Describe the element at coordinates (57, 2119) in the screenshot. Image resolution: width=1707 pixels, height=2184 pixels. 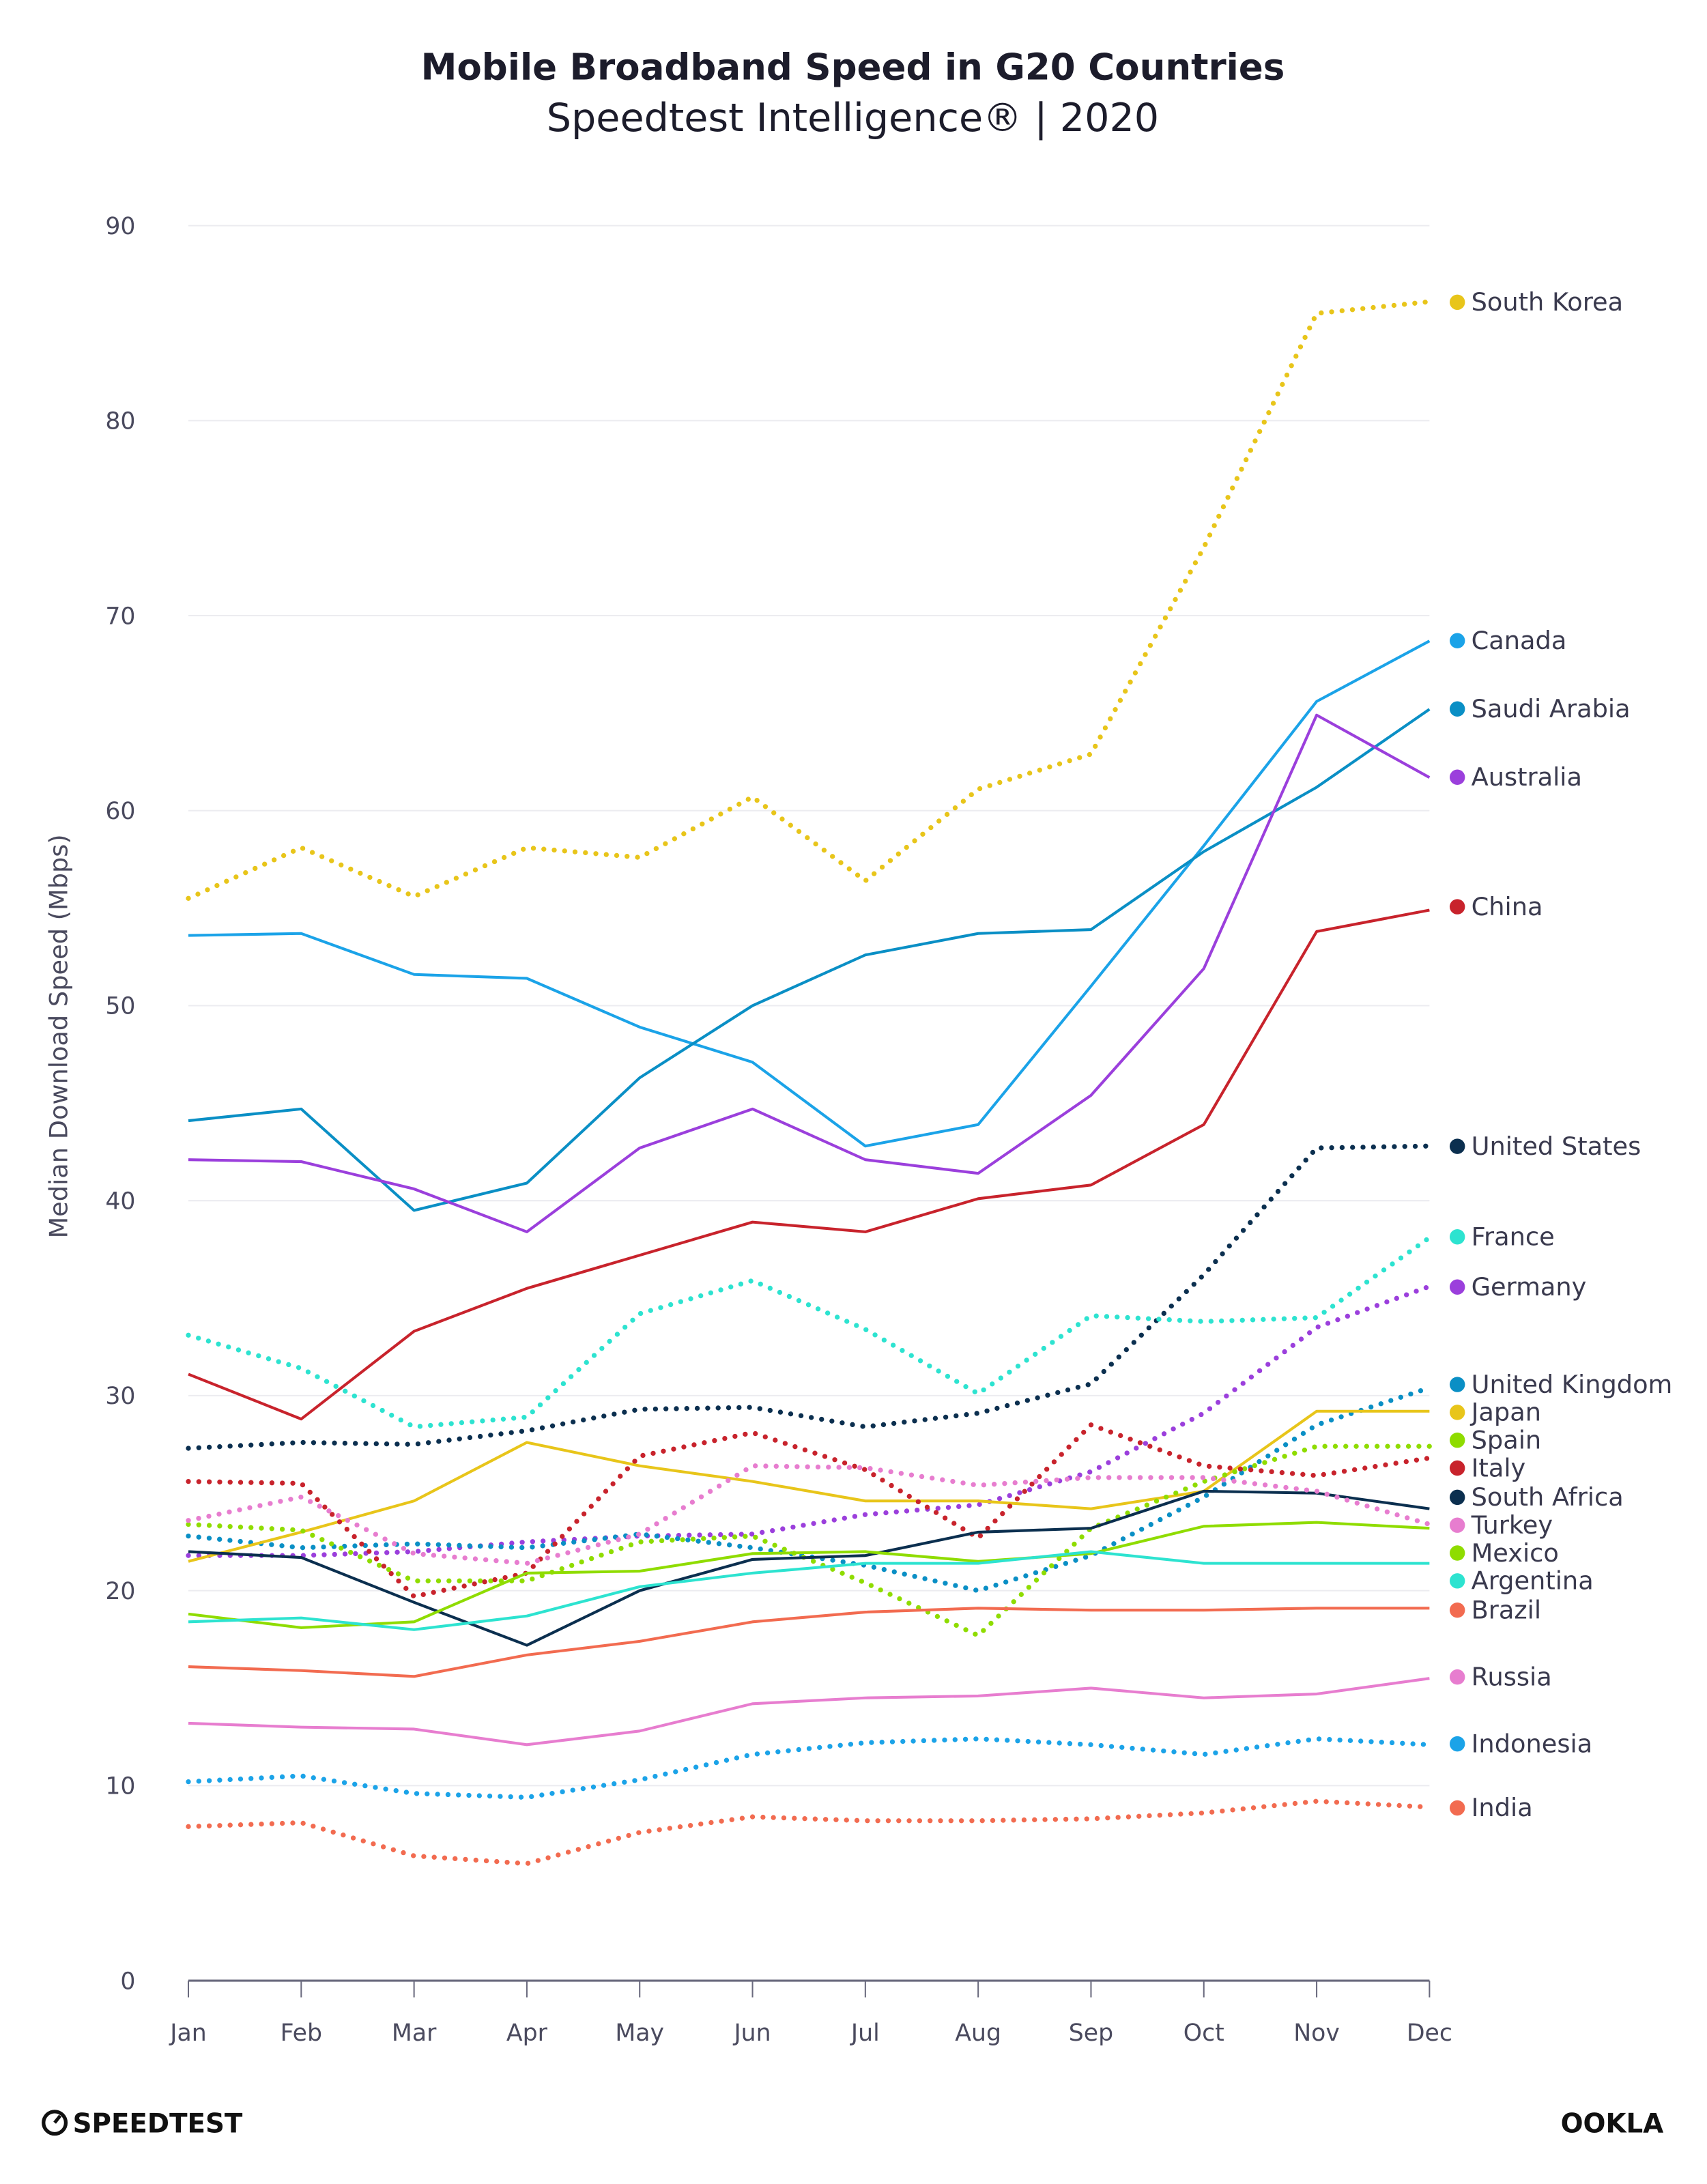
I see `speedometer-needle` at that location.